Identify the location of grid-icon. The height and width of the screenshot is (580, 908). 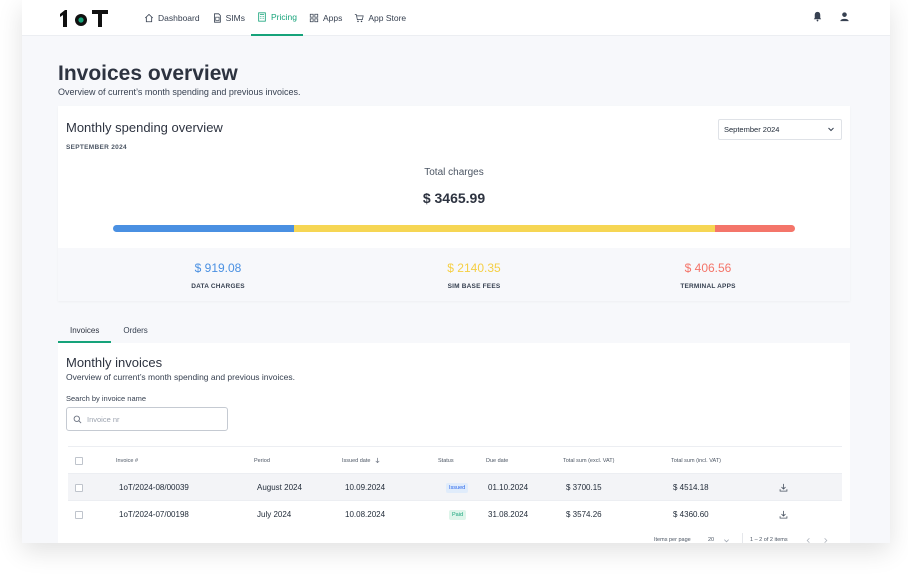
(314, 18).